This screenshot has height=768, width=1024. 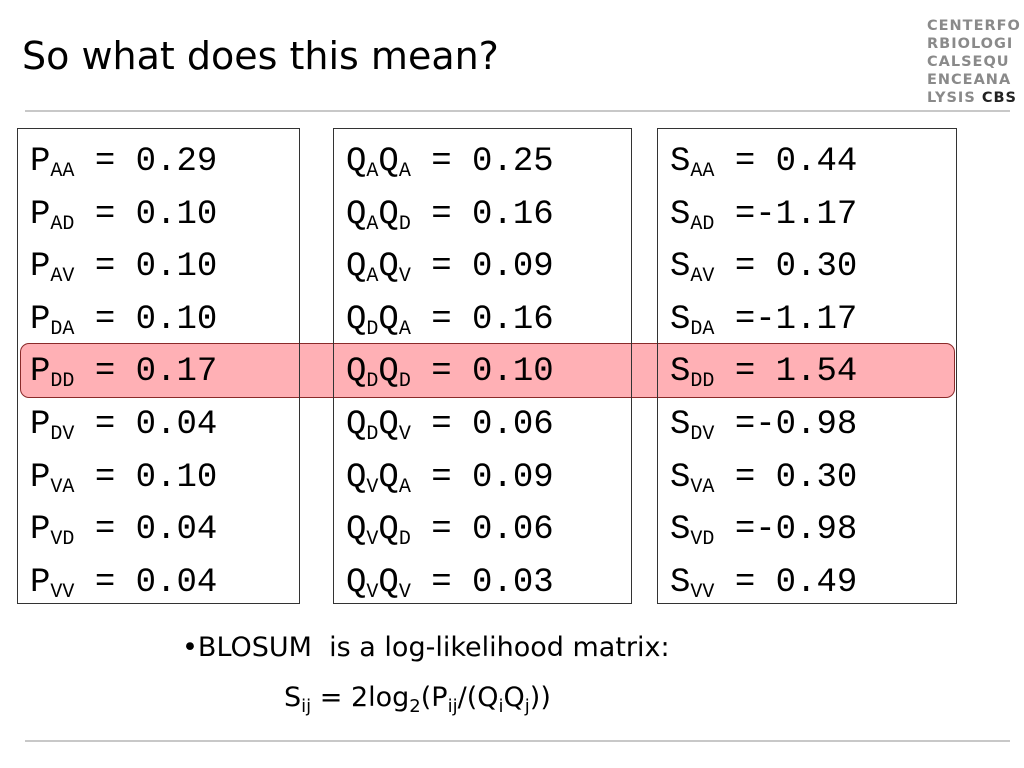 I want to click on subscript: j, so click(x=527, y=706).